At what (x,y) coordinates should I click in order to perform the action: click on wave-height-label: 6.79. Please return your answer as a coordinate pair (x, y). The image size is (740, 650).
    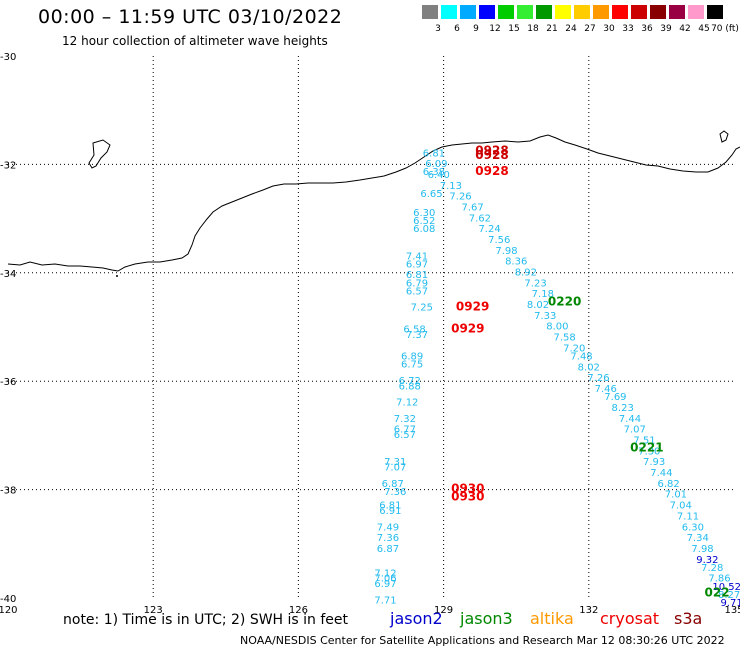
    Looking at the image, I should click on (417, 283).